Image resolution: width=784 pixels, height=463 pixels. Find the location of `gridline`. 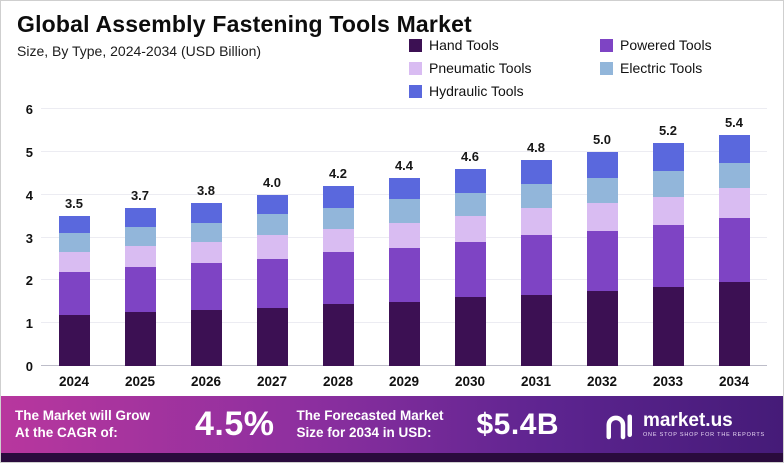

gridline is located at coordinates (404, 151).